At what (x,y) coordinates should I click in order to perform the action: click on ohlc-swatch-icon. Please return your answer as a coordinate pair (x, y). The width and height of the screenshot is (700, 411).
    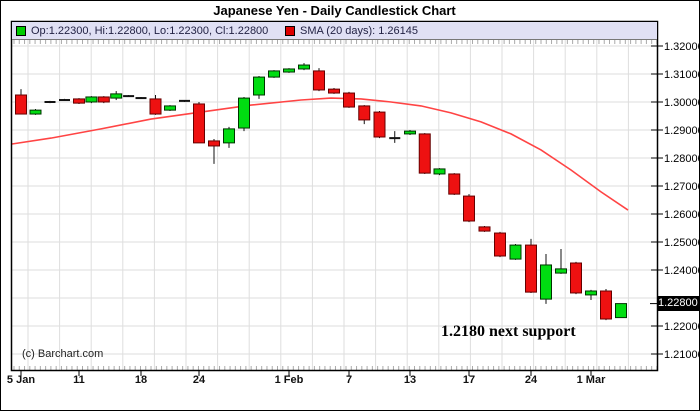
    Looking at the image, I should click on (21, 30).